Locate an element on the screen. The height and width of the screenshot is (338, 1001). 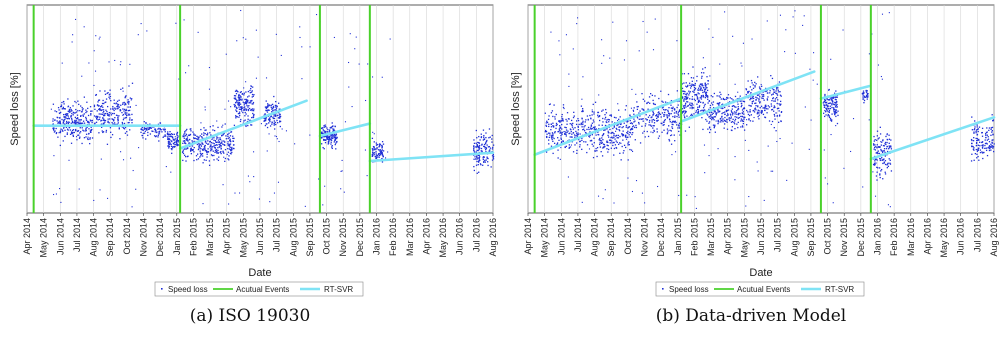
x-tick-label: Jul 2016 is located at coordinates (977, 235).